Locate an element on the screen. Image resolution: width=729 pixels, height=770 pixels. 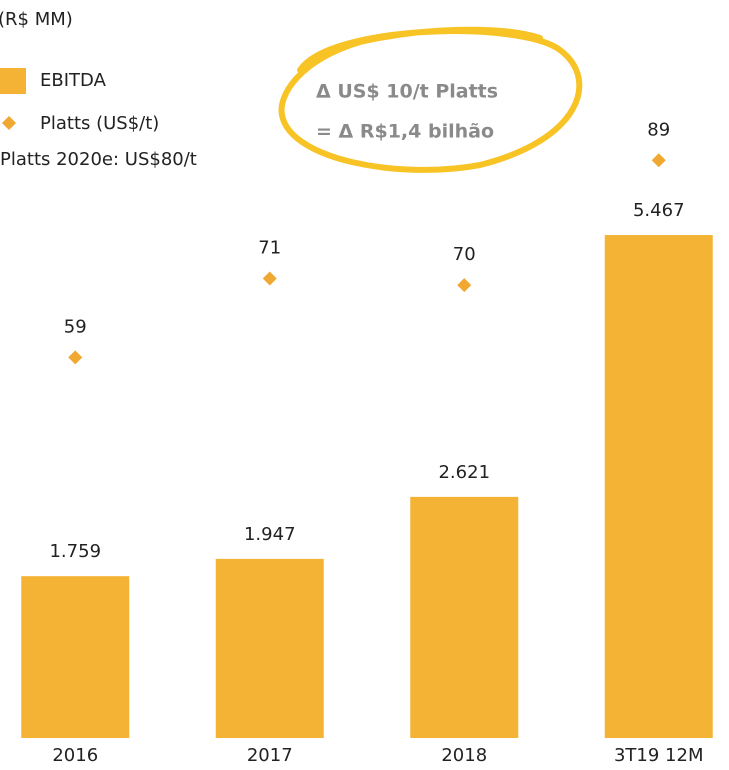
data-label: 2.621 is located at coordinates (464, 472).